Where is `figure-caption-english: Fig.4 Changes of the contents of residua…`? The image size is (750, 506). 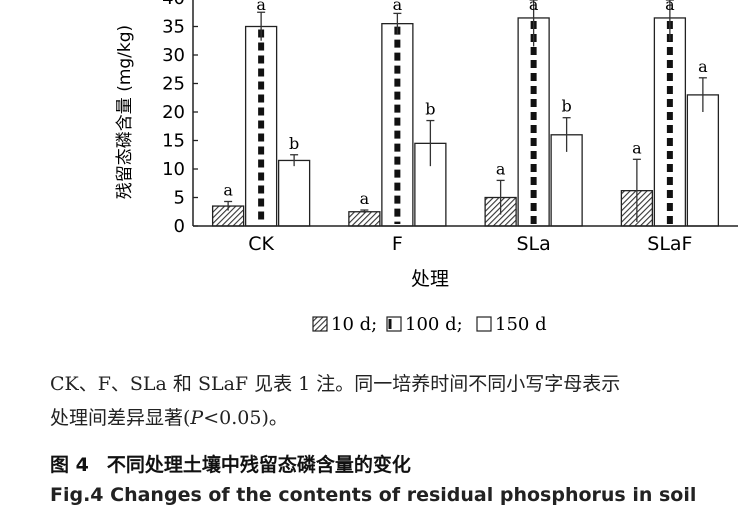
figure-caption-english: Fig.4 Changes of the contents of residua… is located at coordinates (373, 495).